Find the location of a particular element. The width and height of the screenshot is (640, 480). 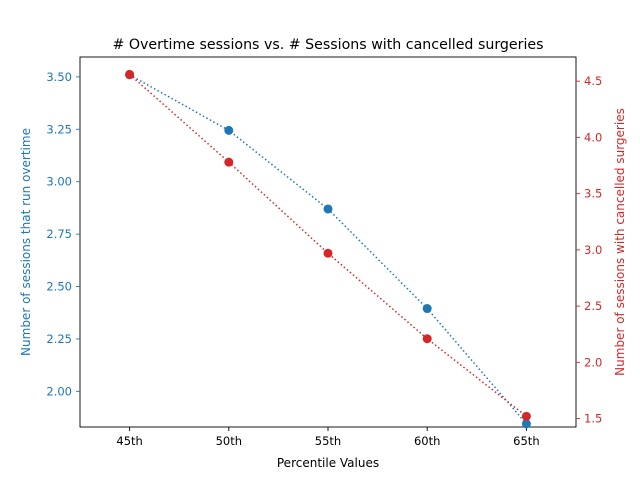

y-left-tick-label: 3.25 is located at coordinates (59, 129).